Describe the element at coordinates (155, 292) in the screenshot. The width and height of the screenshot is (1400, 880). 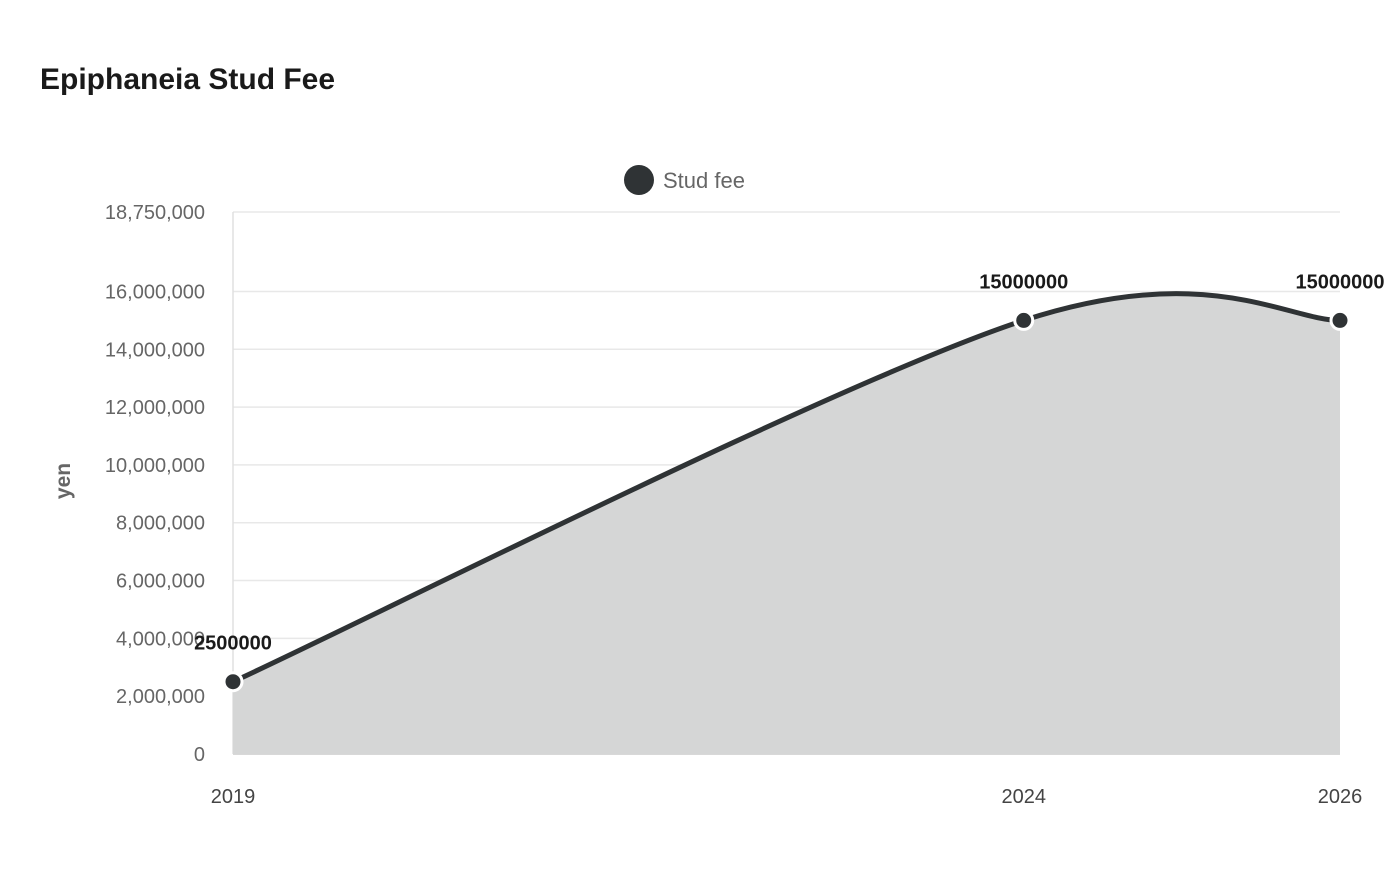
I see `y-tick-label: 16,000,000` at that location.